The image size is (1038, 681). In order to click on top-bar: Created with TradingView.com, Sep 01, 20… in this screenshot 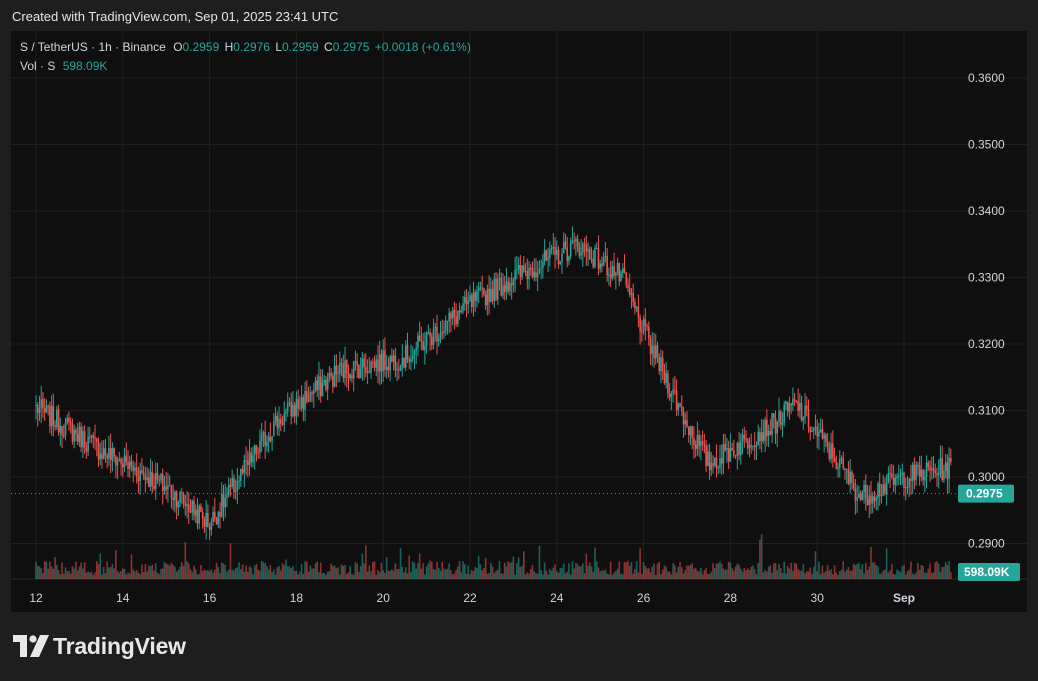, I will do `click(519, 16)`.